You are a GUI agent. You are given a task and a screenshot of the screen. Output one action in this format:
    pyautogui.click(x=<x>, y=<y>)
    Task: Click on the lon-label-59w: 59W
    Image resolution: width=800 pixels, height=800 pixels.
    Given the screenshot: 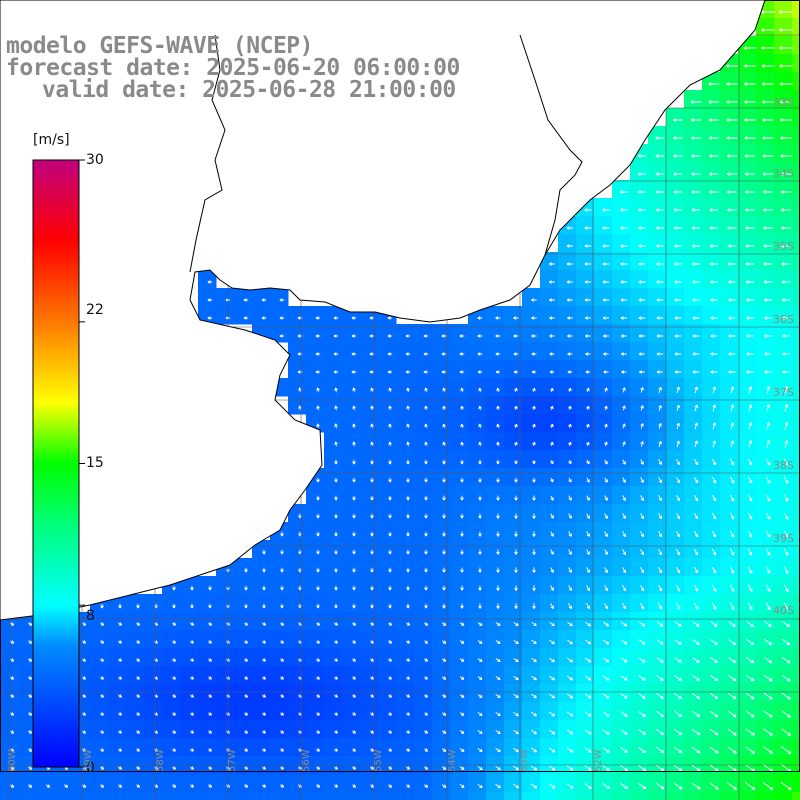 What is the action you would take?
    pyautogui.click(x=88, y=760)
    